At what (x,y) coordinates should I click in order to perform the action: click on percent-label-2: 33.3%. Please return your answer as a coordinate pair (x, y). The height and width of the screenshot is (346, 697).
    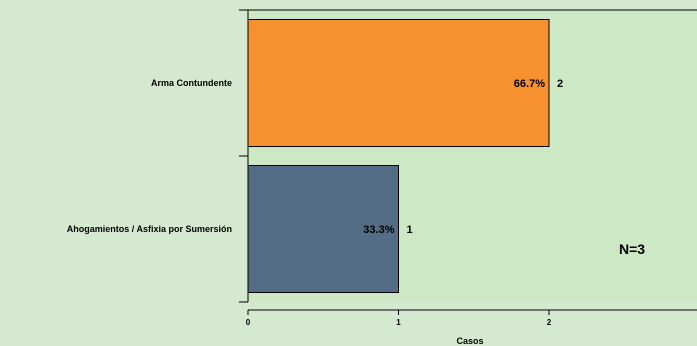
    Looking at the image, I should click on (378, 230).